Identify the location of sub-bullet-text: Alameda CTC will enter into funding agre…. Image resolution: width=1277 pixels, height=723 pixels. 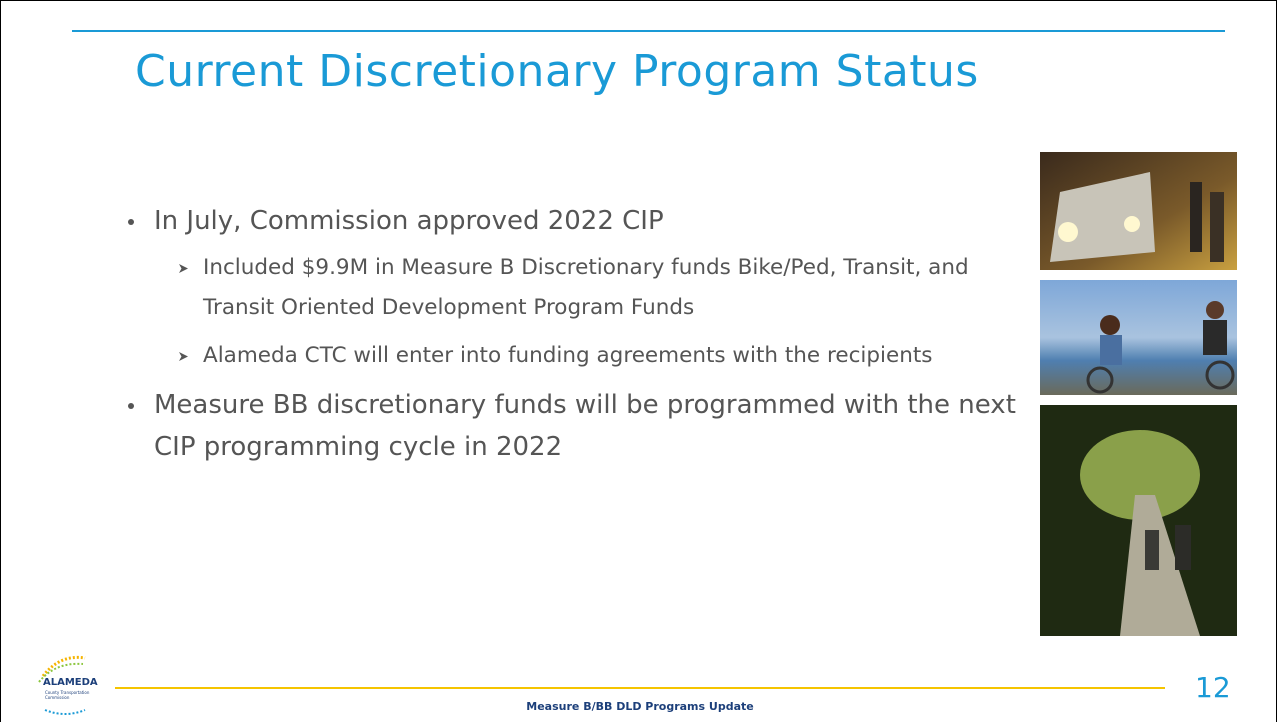
(568, 355).